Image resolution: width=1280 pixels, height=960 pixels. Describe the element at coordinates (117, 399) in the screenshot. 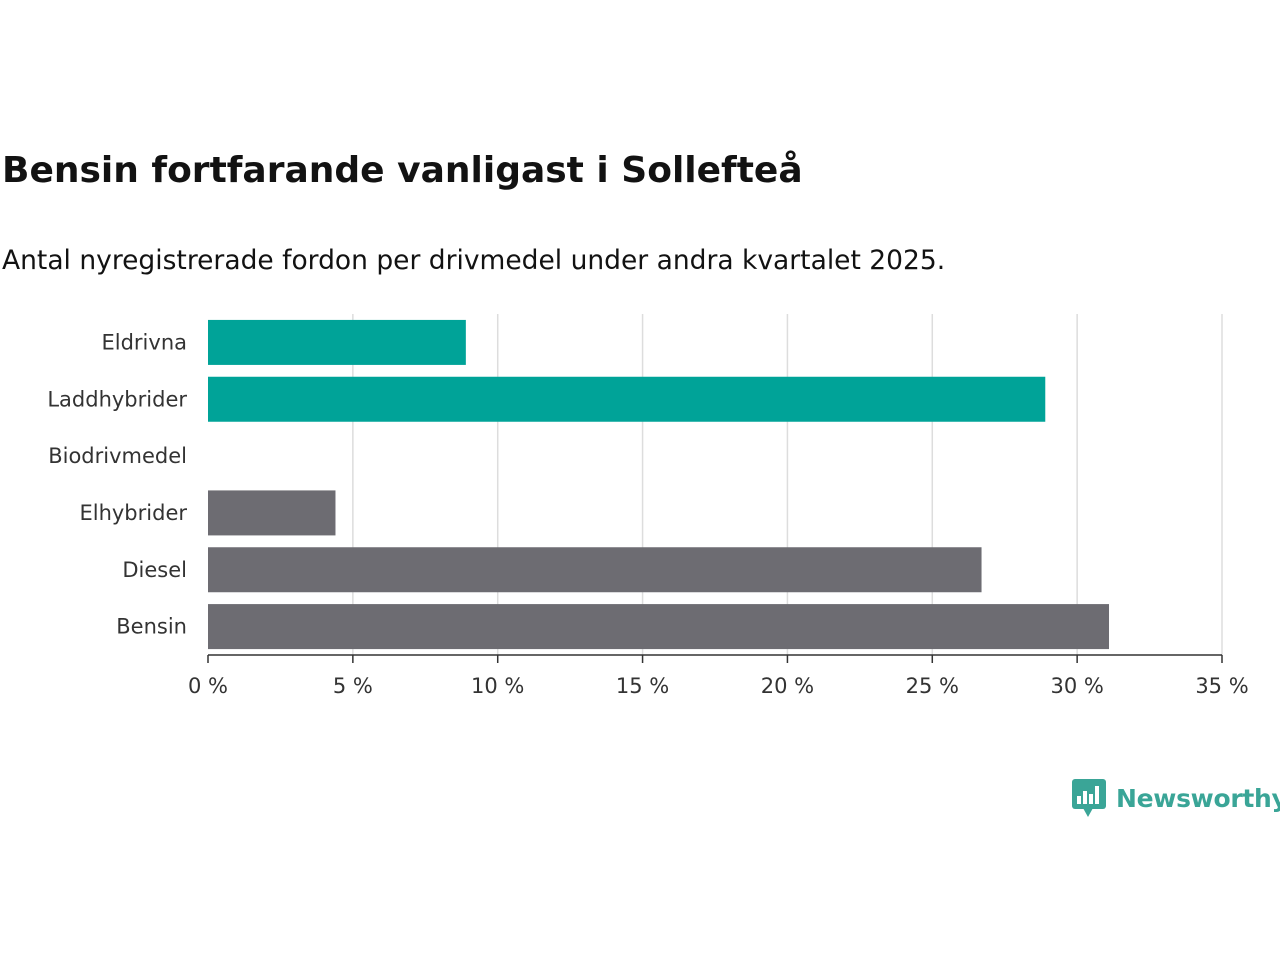

I see `category-label: Laddhybrider` at that location.